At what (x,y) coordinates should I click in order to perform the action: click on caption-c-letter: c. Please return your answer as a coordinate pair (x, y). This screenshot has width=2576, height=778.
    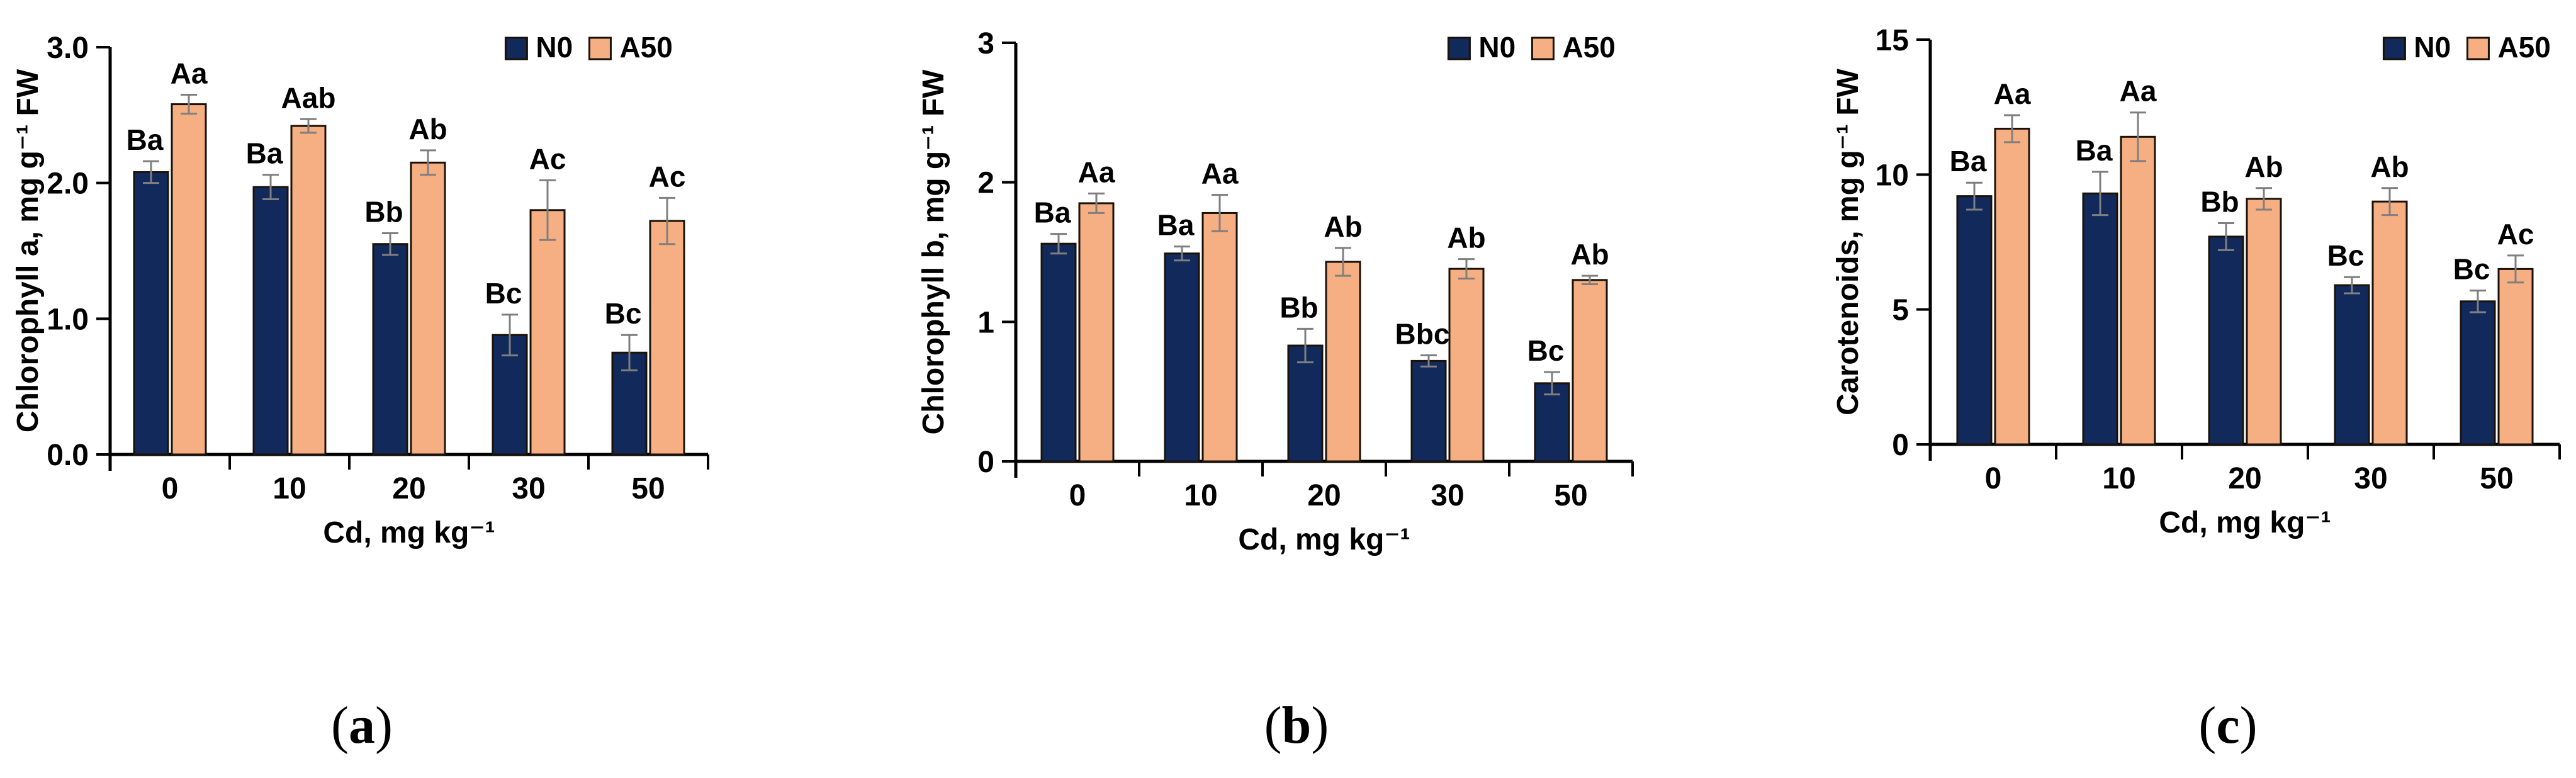
    Looking at the image, I should click on (2228, 725).